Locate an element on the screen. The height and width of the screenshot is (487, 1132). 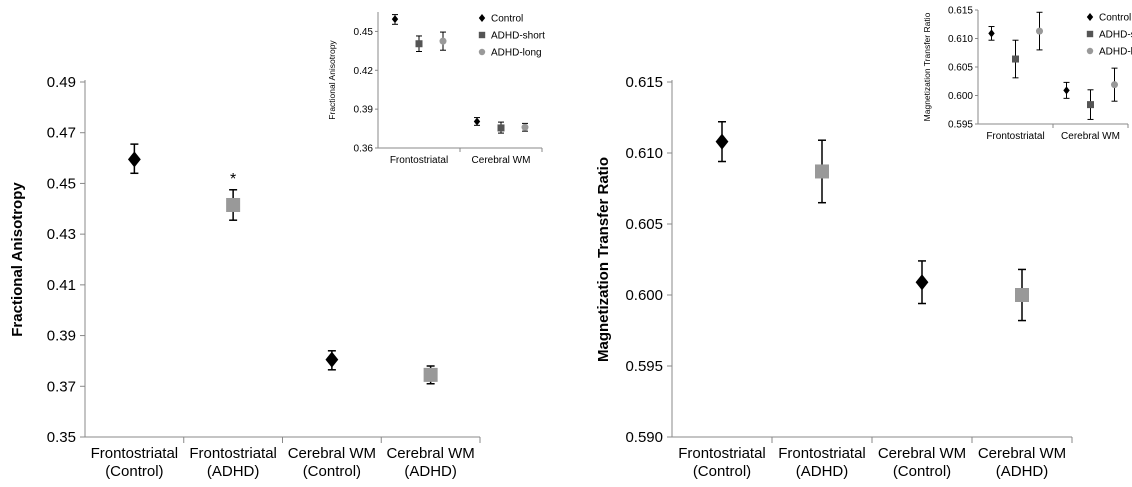
y-tick-label: 0.590 is located at coordinates (644, 437).